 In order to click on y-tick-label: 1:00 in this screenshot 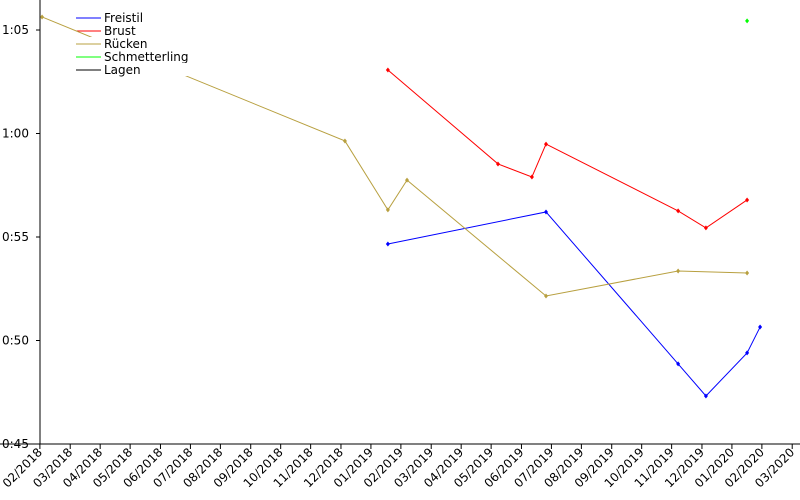, I will do `click(15, 134)`.